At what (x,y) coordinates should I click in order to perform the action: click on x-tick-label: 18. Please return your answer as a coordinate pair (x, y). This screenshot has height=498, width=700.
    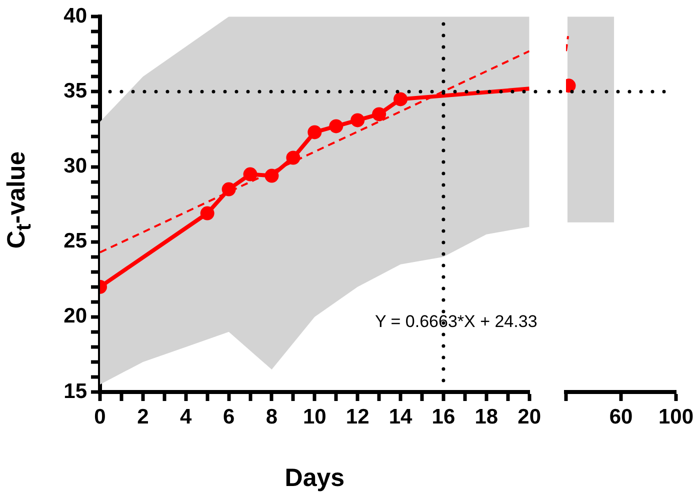
    Looking at the image, I should click on (486, 416).